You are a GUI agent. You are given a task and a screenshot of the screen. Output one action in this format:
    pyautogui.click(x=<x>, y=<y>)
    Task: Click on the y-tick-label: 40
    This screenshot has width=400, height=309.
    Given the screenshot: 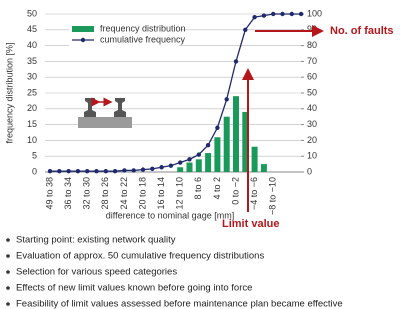 What is the action you would take?
    pyautogui.click(x=32, y=45)
    